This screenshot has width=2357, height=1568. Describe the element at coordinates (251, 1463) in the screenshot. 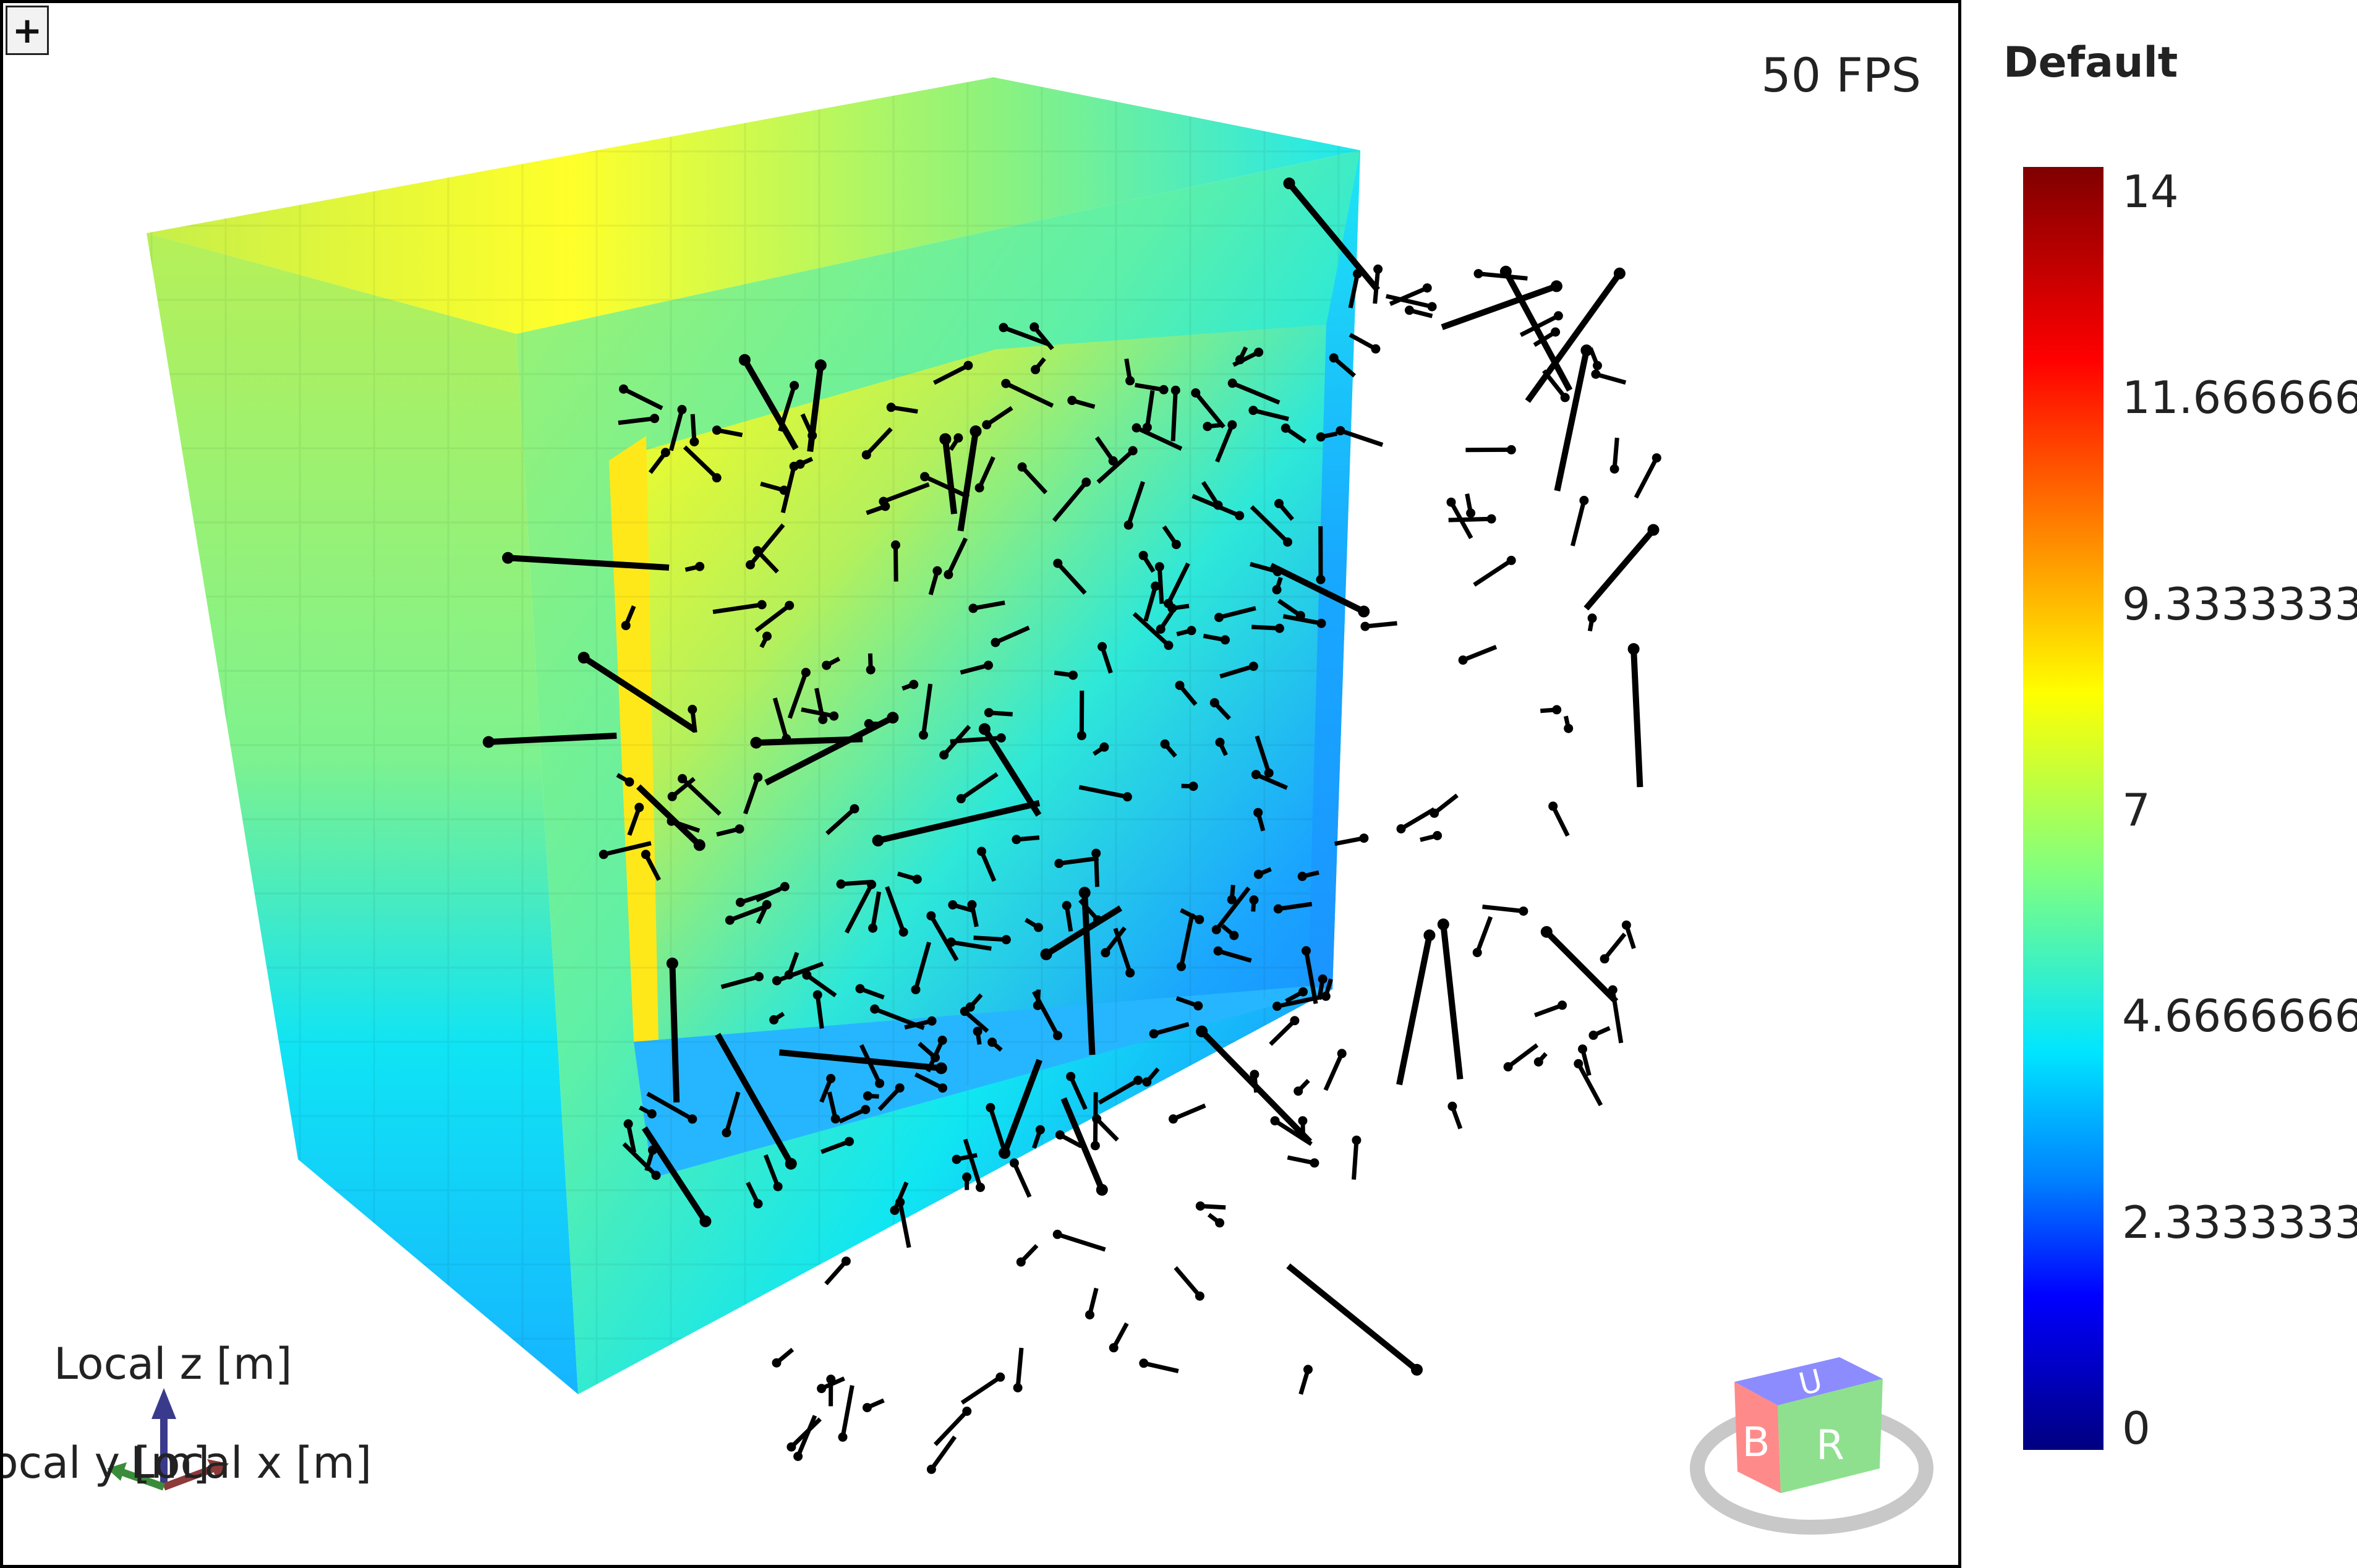

I see `x-axis-label: Local x [m]` at that location.